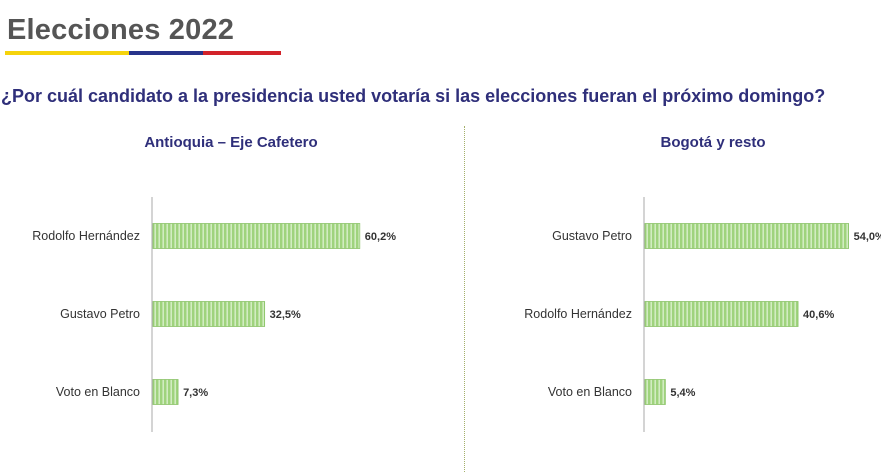 This screenshot has width=881, height=472. What do you see at coordinates (242, 53) in the screenshot?
I see `underline-red` at bounding box center [242, 53].